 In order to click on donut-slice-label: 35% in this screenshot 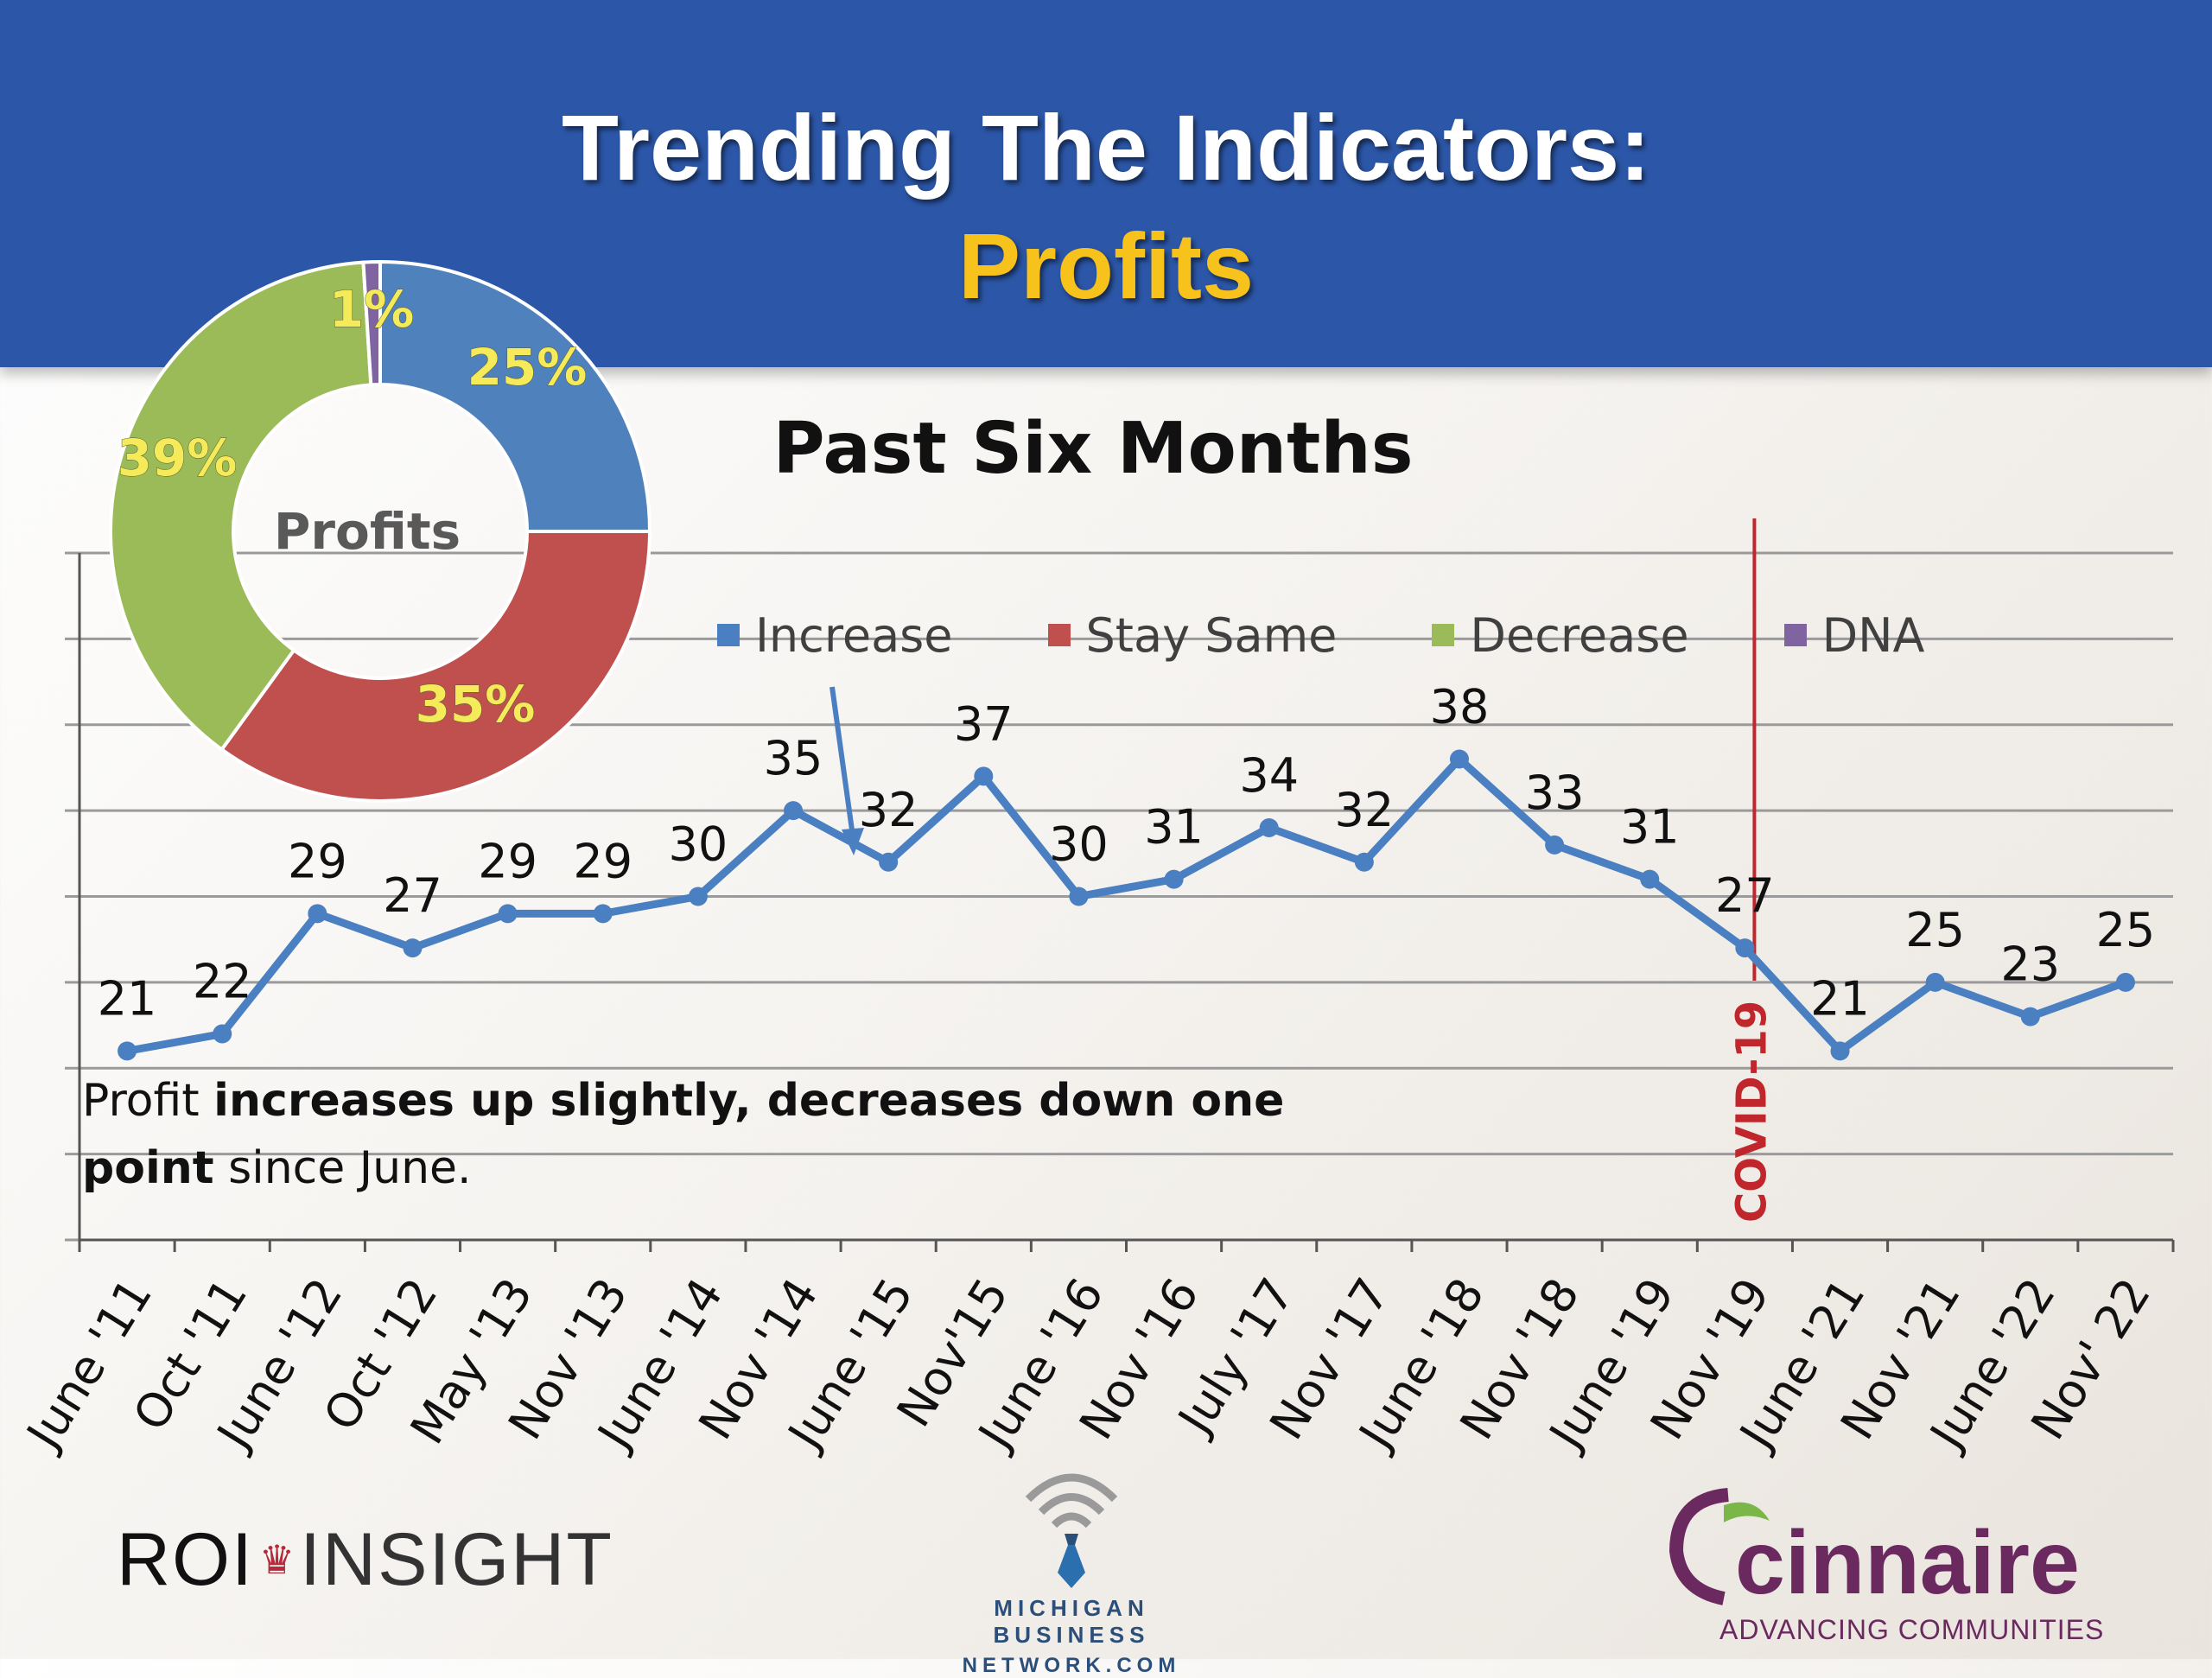, I will do `click(476, 705)`.